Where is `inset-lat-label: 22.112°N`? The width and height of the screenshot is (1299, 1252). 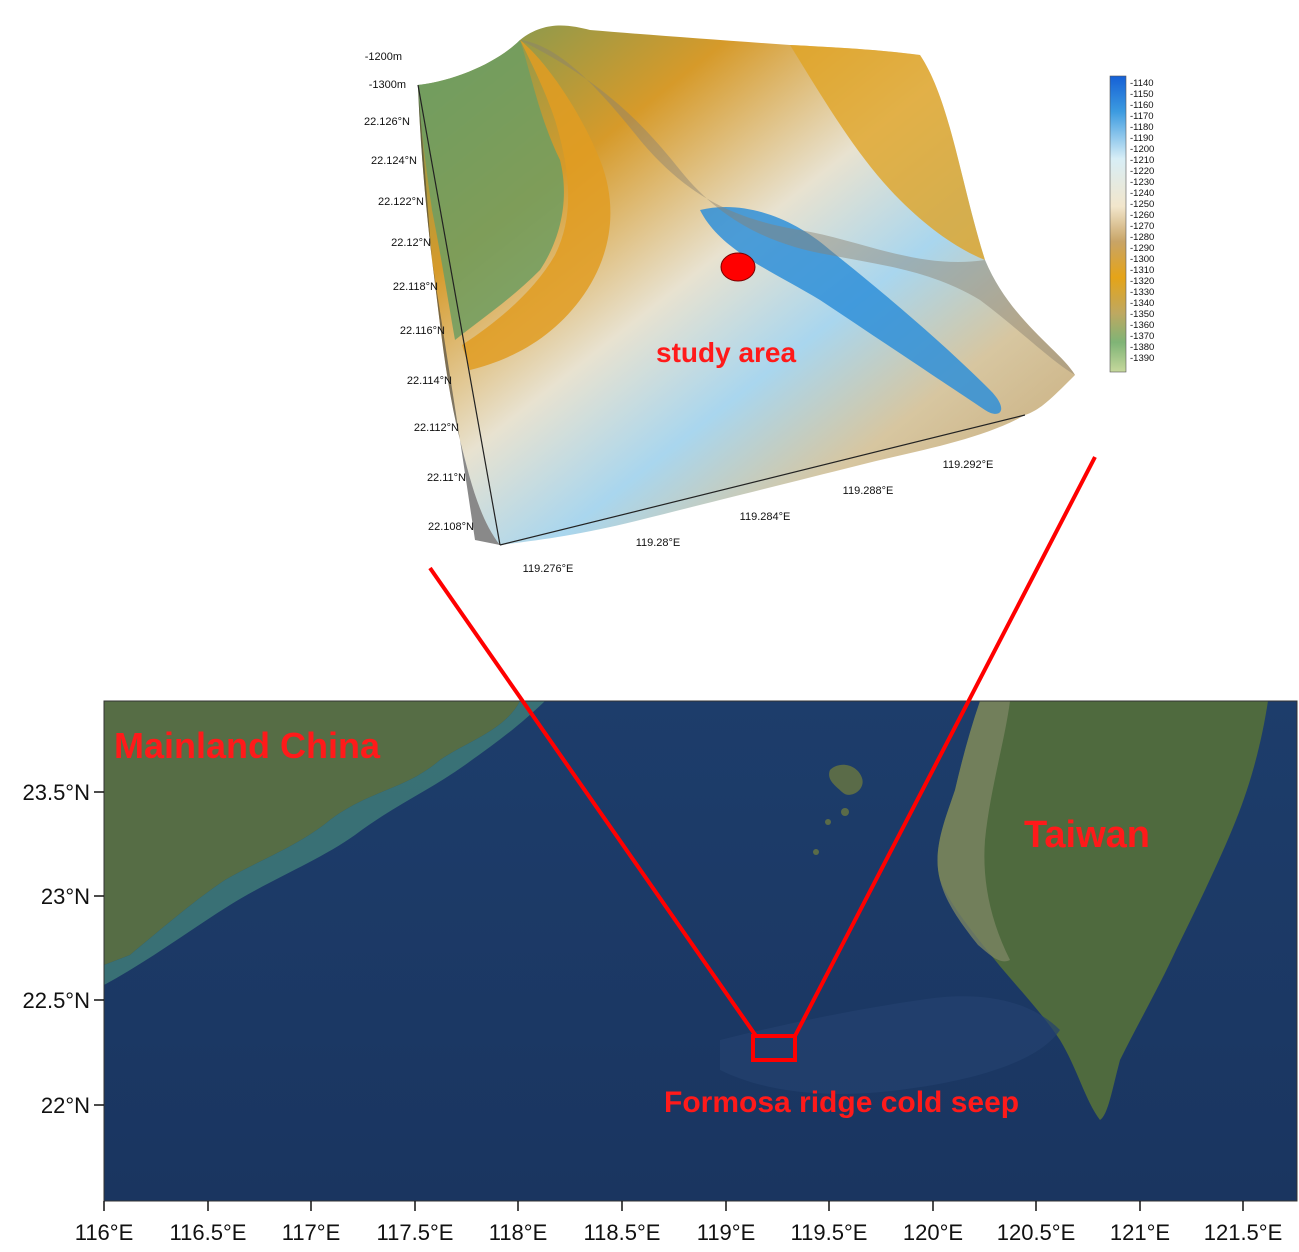 inset-lat-label: 22.112°N is located at coordinates (436, 428).